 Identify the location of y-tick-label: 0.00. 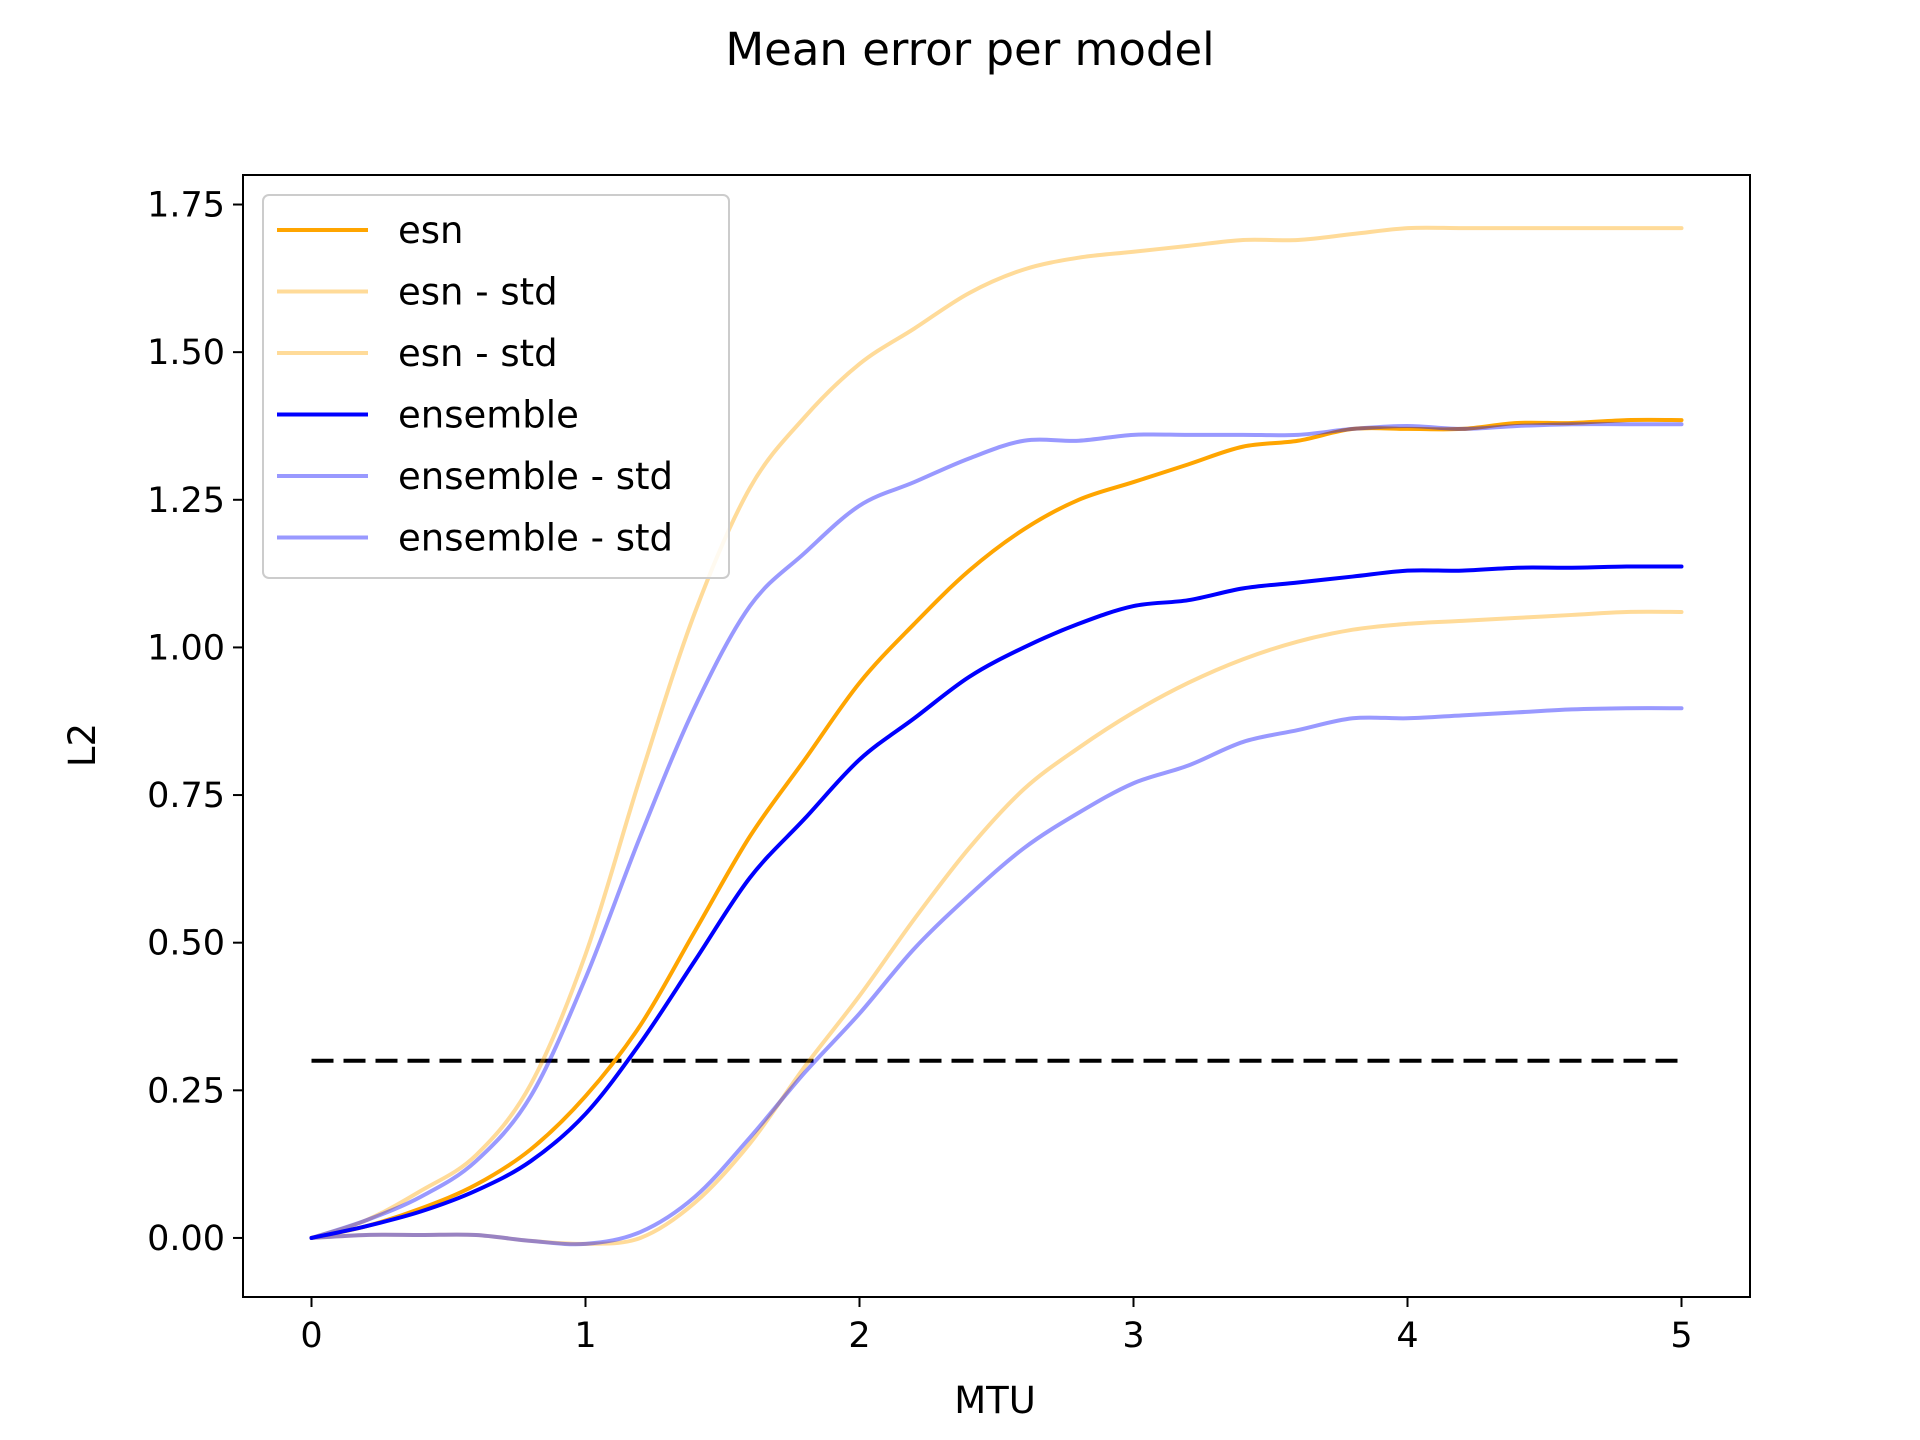
(186, 1239).